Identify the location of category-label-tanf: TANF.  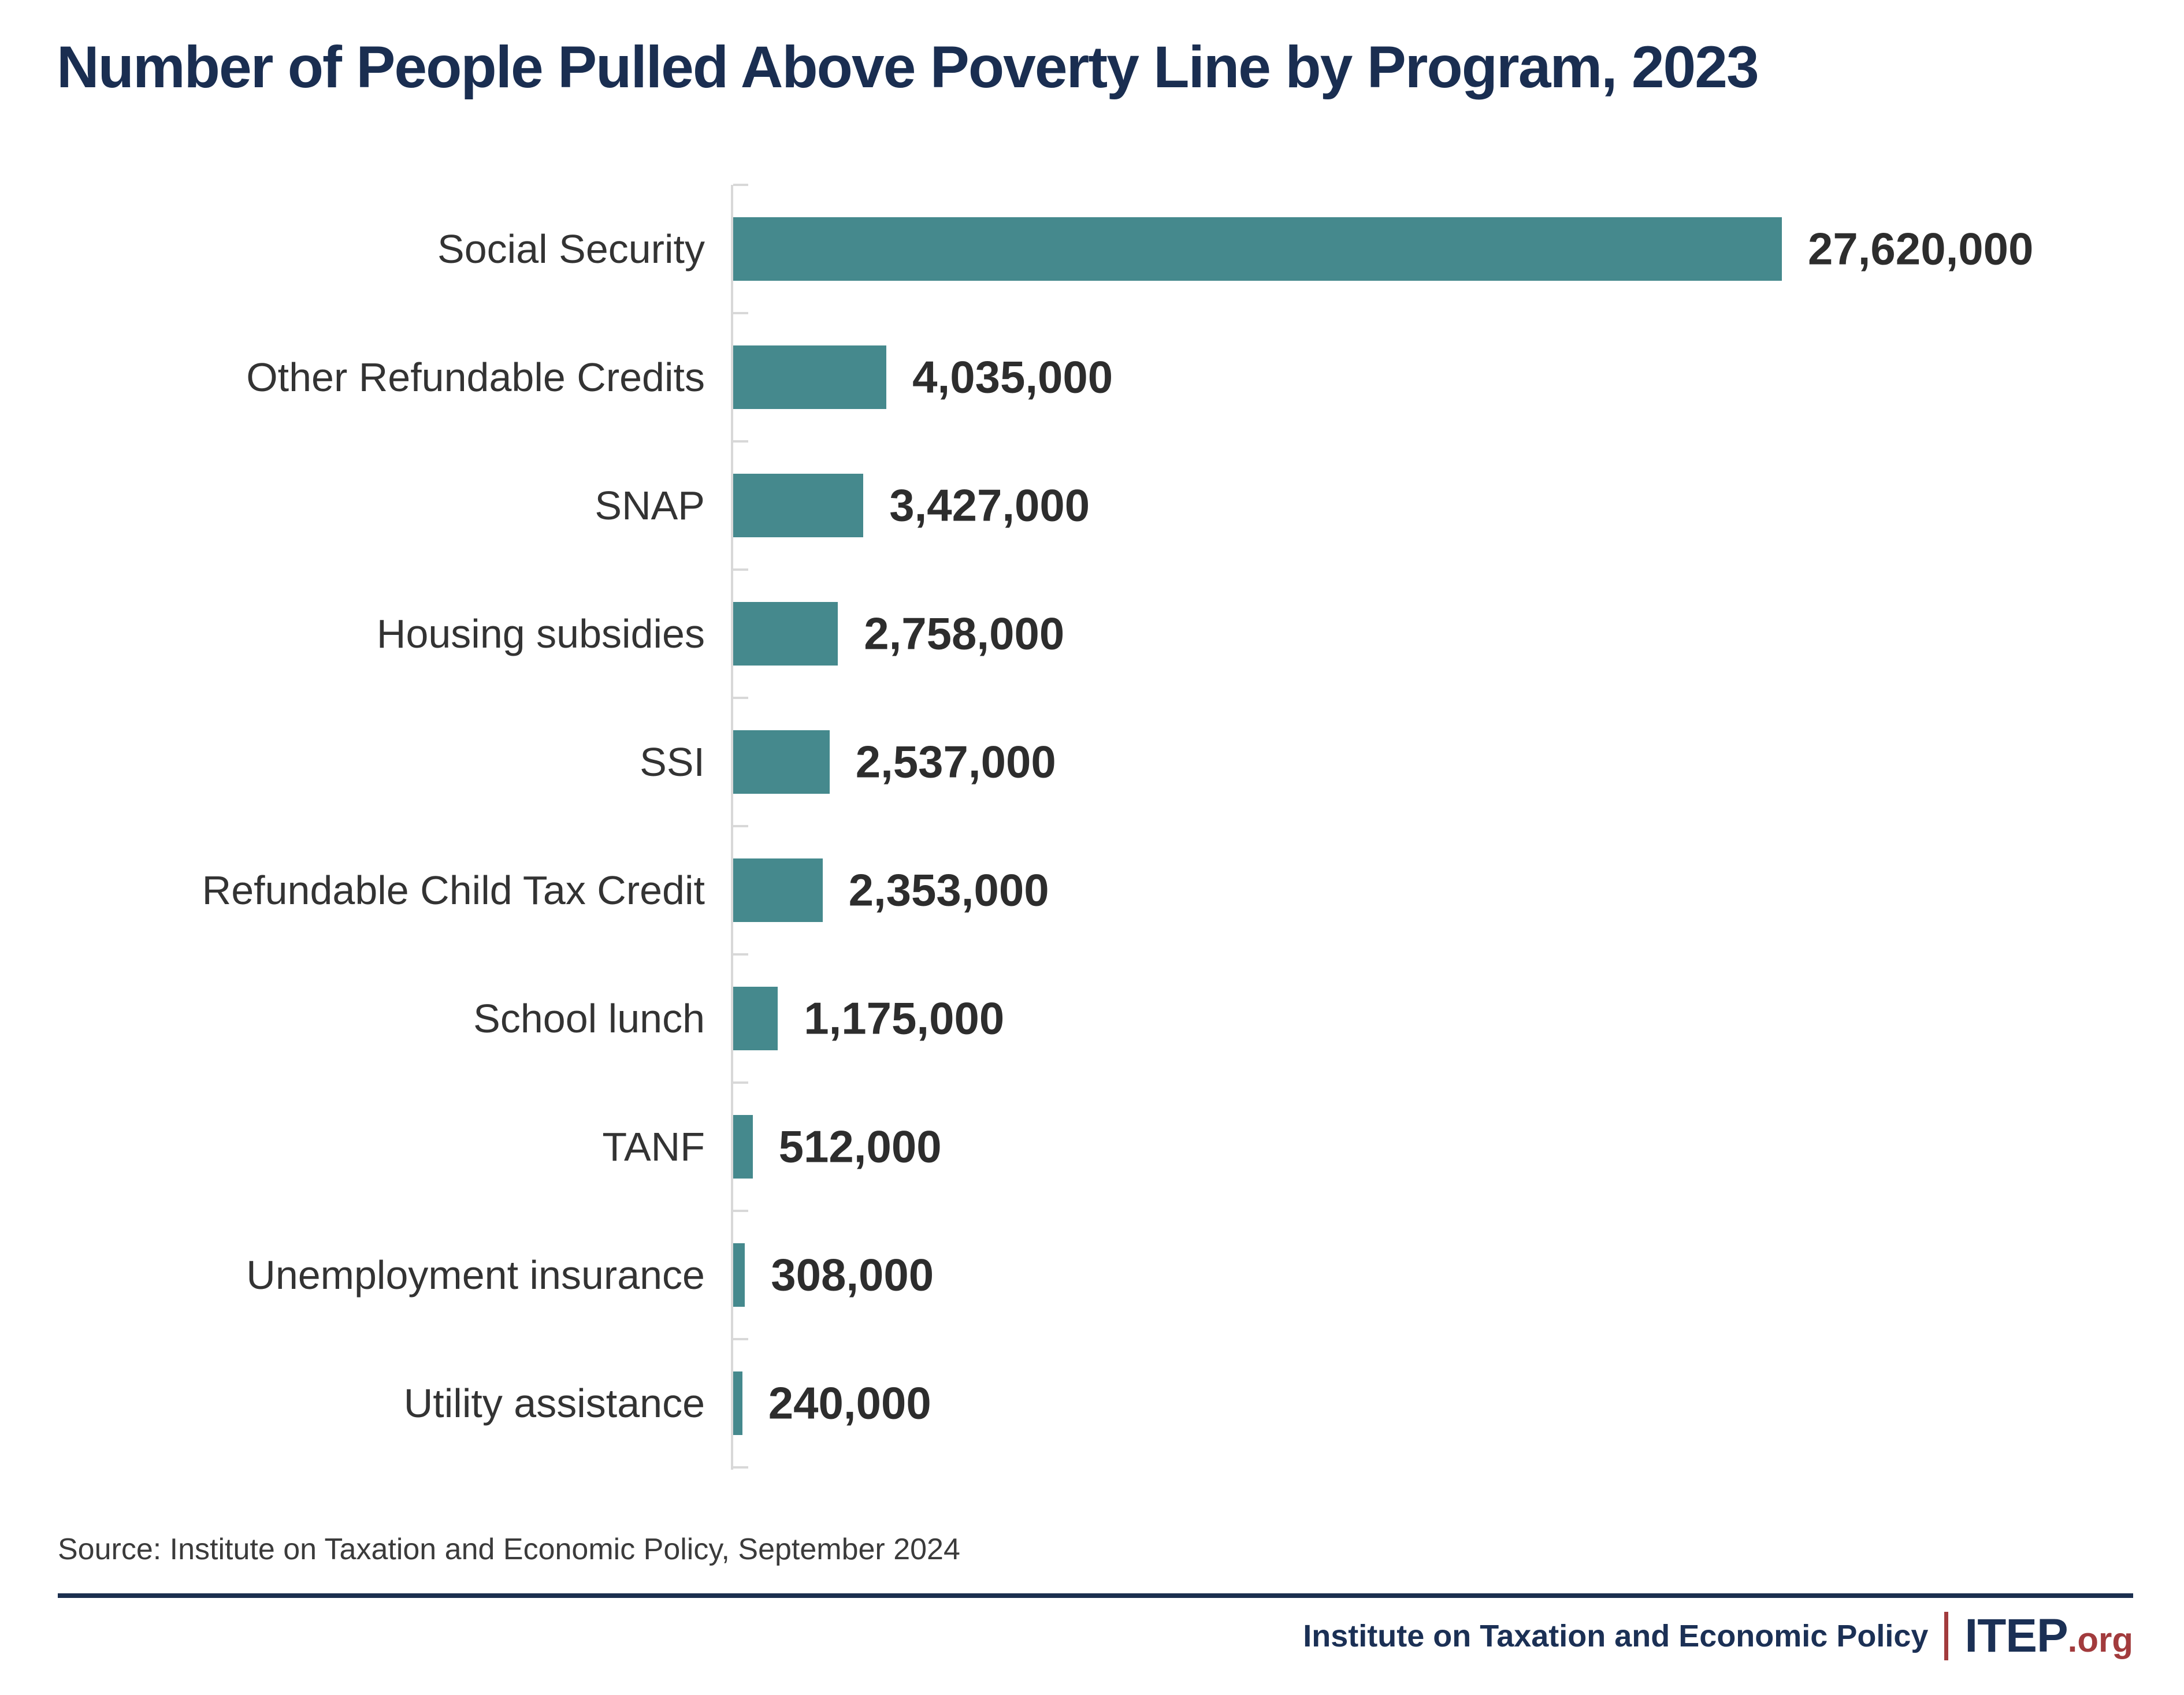
(653, 1146).